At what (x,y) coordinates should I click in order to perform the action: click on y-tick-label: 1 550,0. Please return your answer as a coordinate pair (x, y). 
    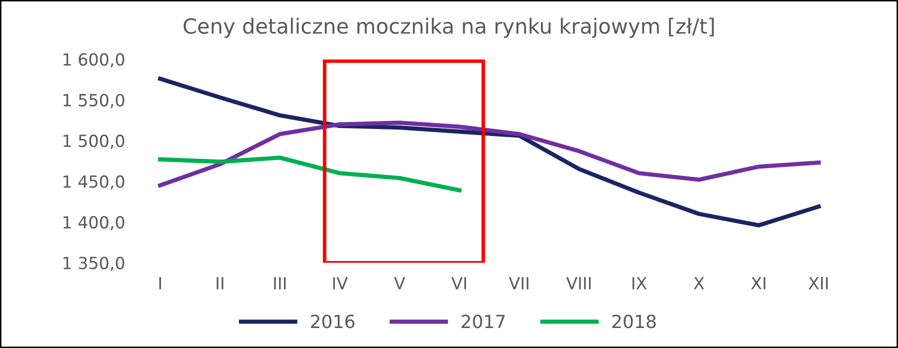
    Looking at the image, I should click on (94, 101).